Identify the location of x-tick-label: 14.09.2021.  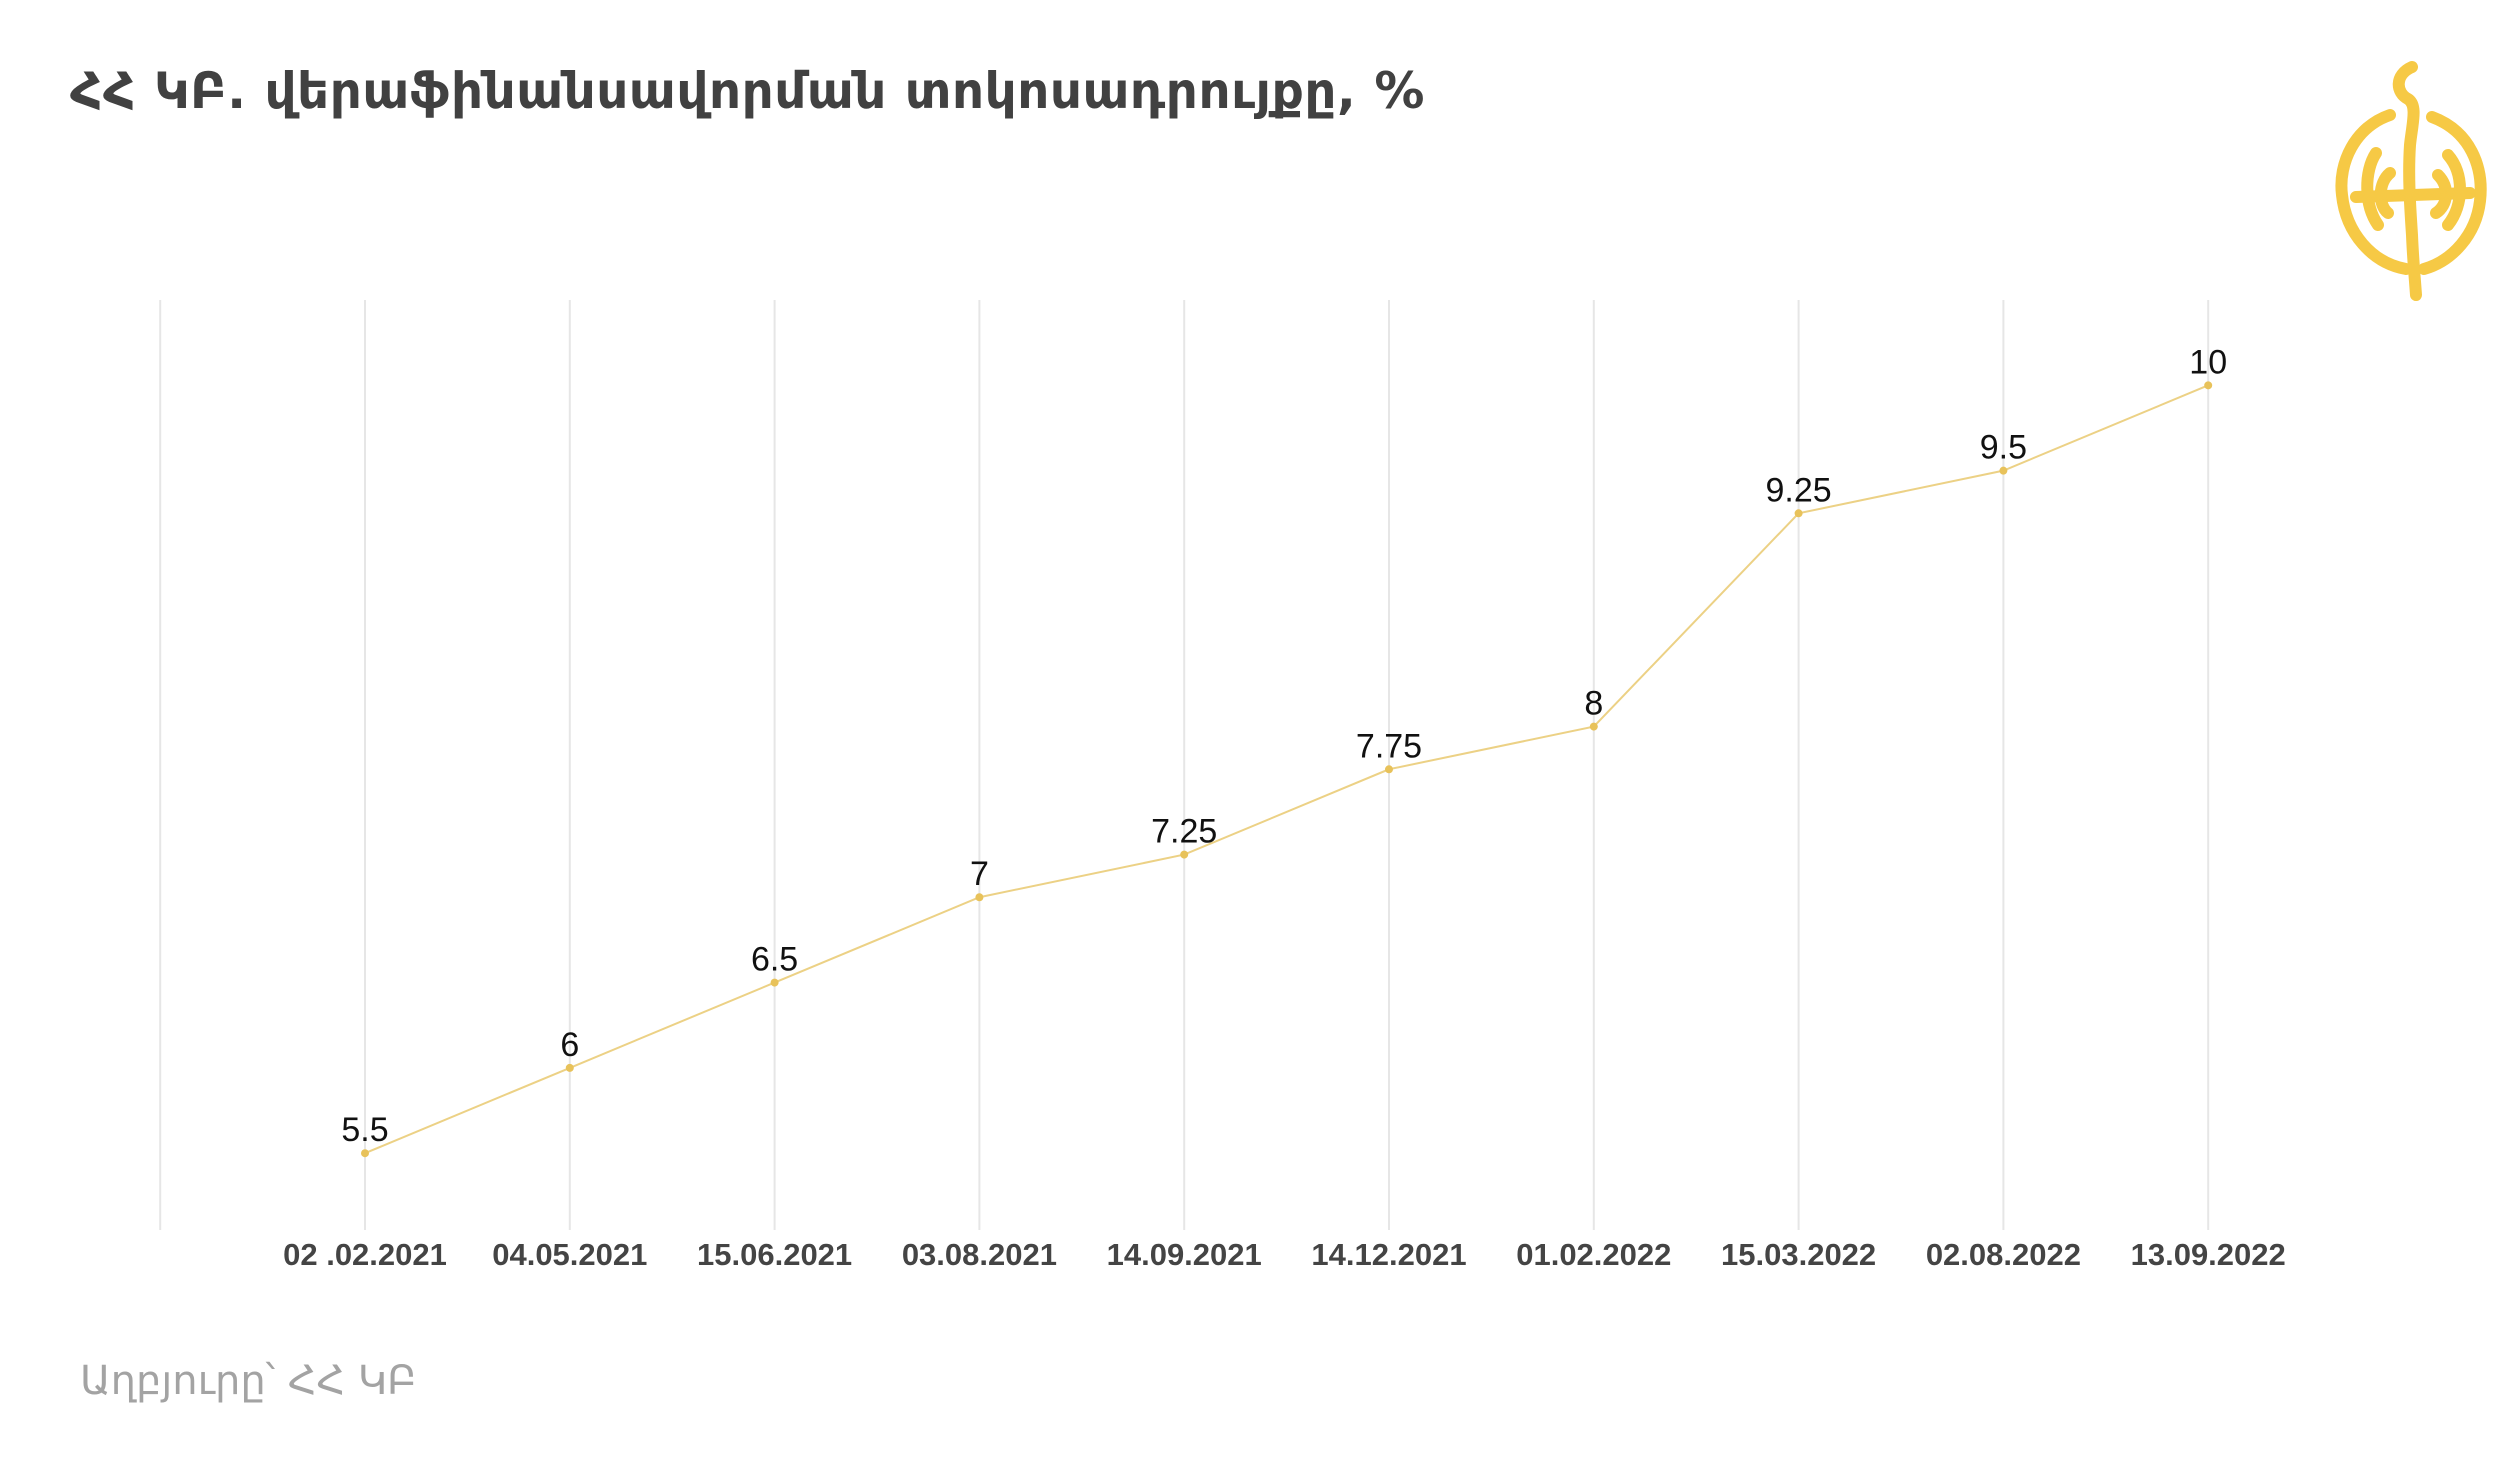
(1184, 1254).